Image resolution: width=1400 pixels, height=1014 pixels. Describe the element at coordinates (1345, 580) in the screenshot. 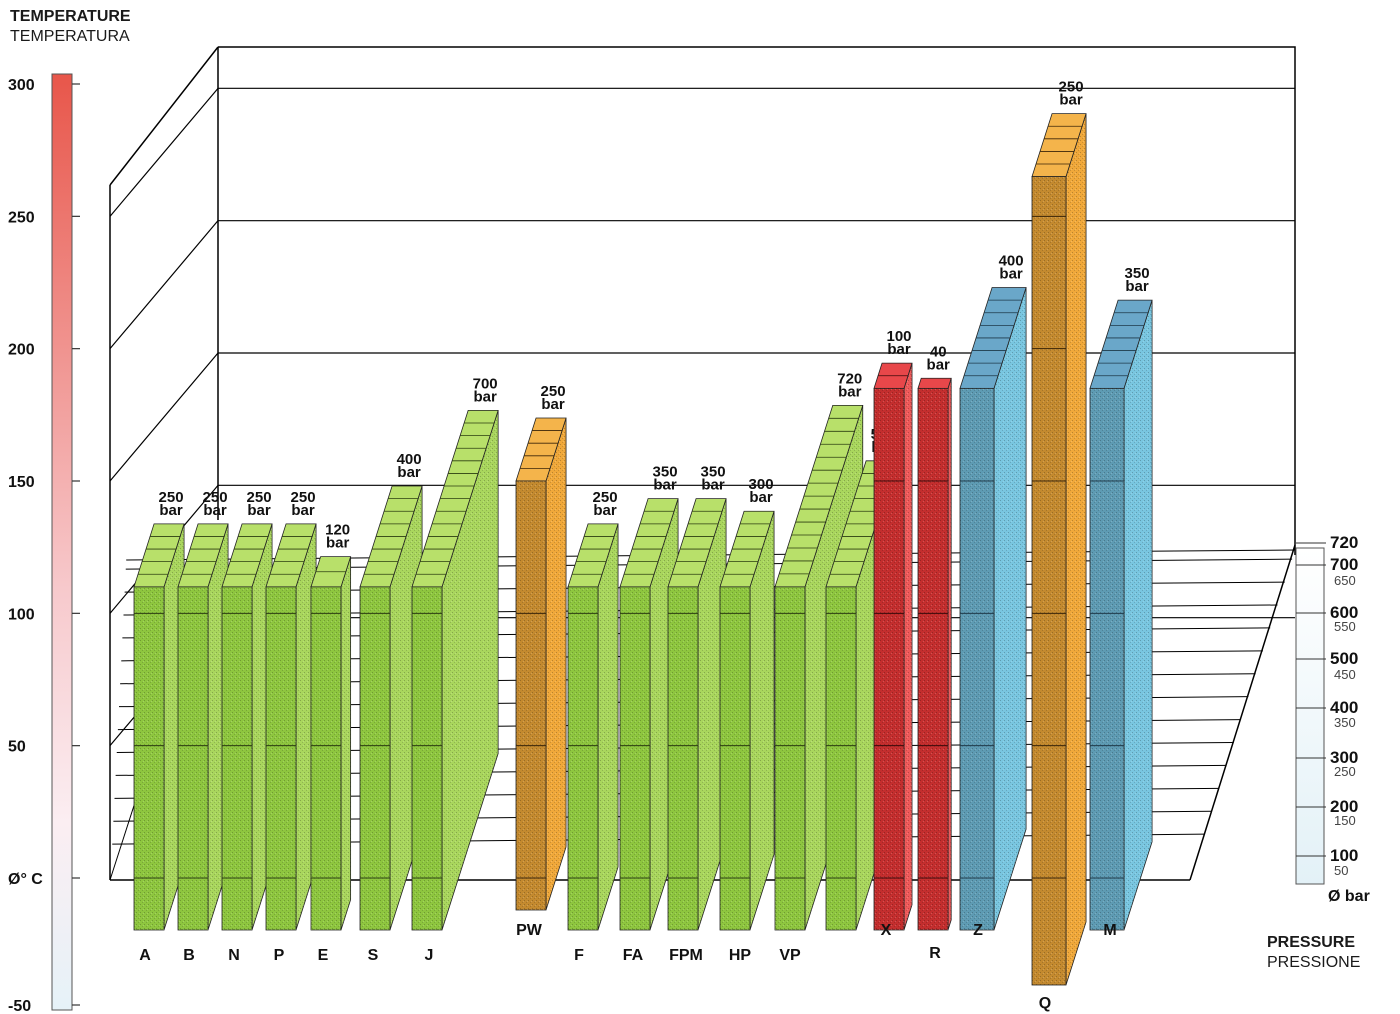

I see `pressure-minor-tick-label: 650` at that location.